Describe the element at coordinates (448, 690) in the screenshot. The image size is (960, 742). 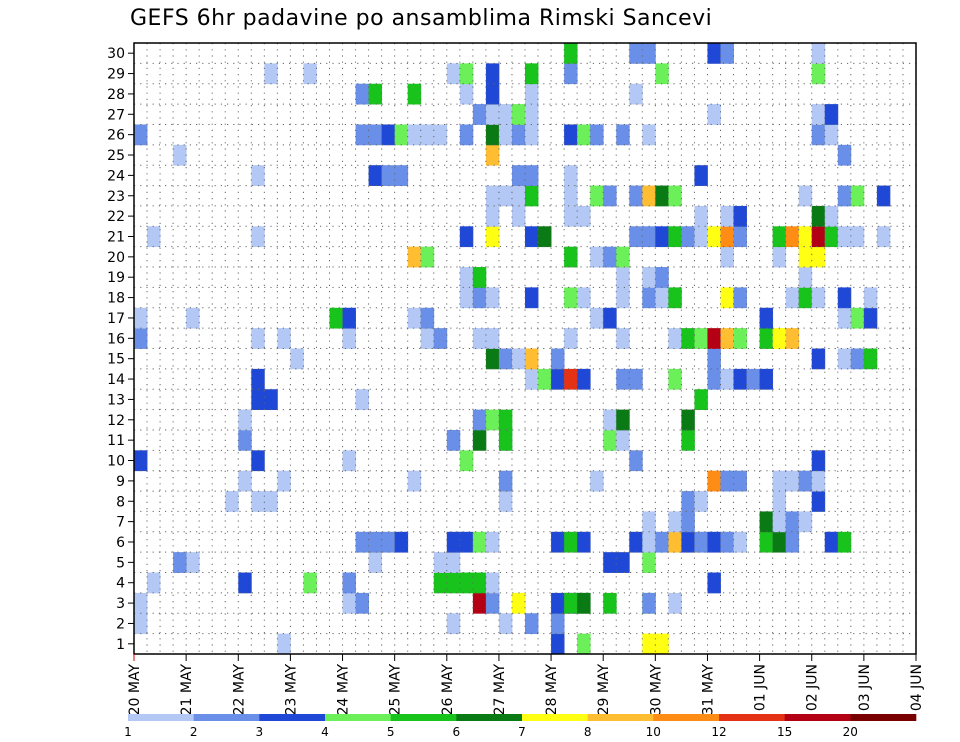
I see `x-tick-label: 26 MAY` at that location.